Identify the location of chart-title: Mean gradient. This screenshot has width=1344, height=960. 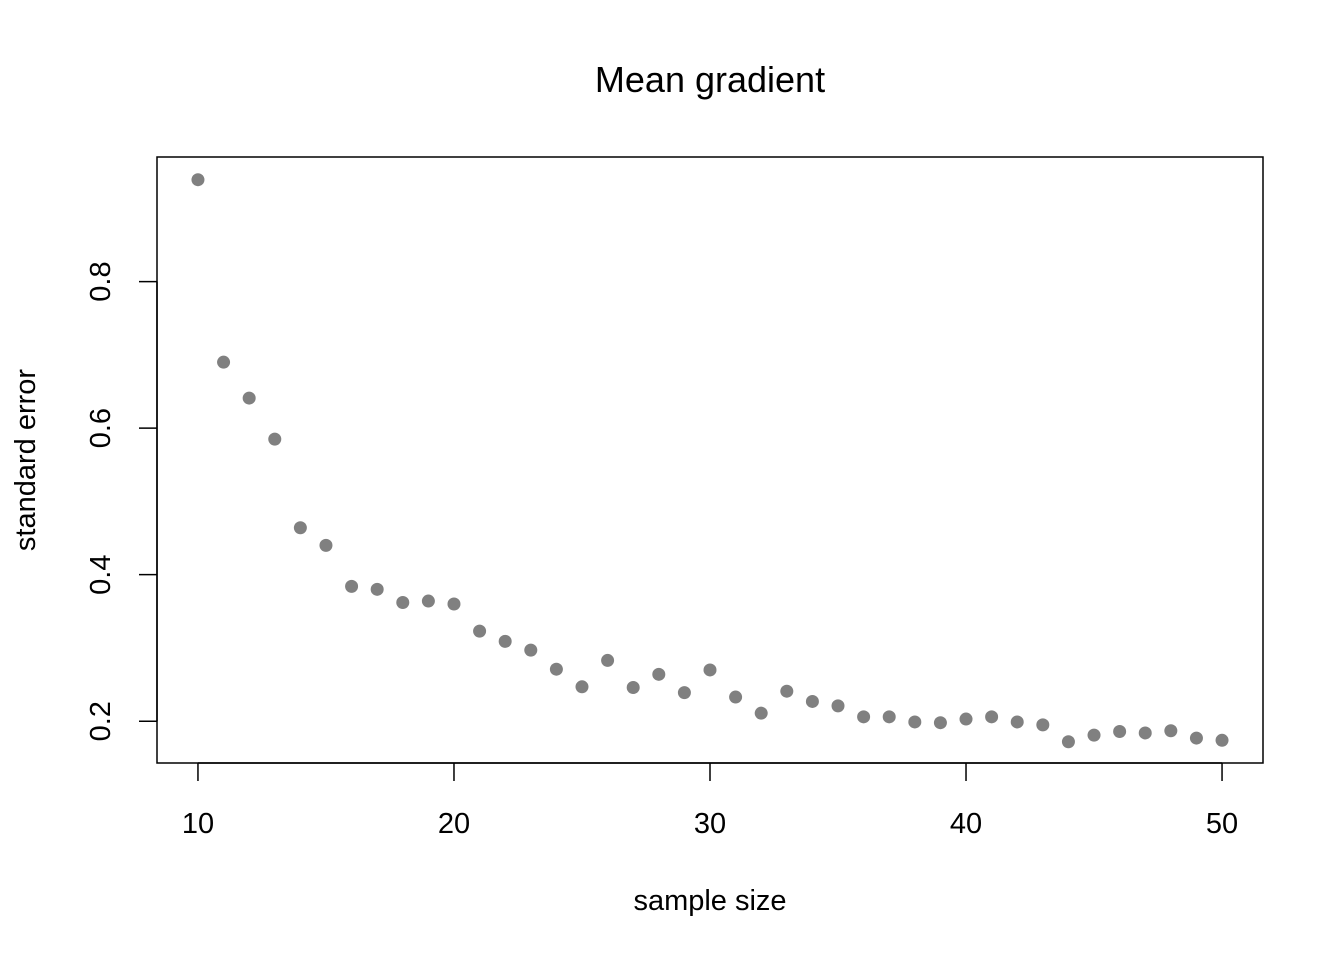
(710, 79).